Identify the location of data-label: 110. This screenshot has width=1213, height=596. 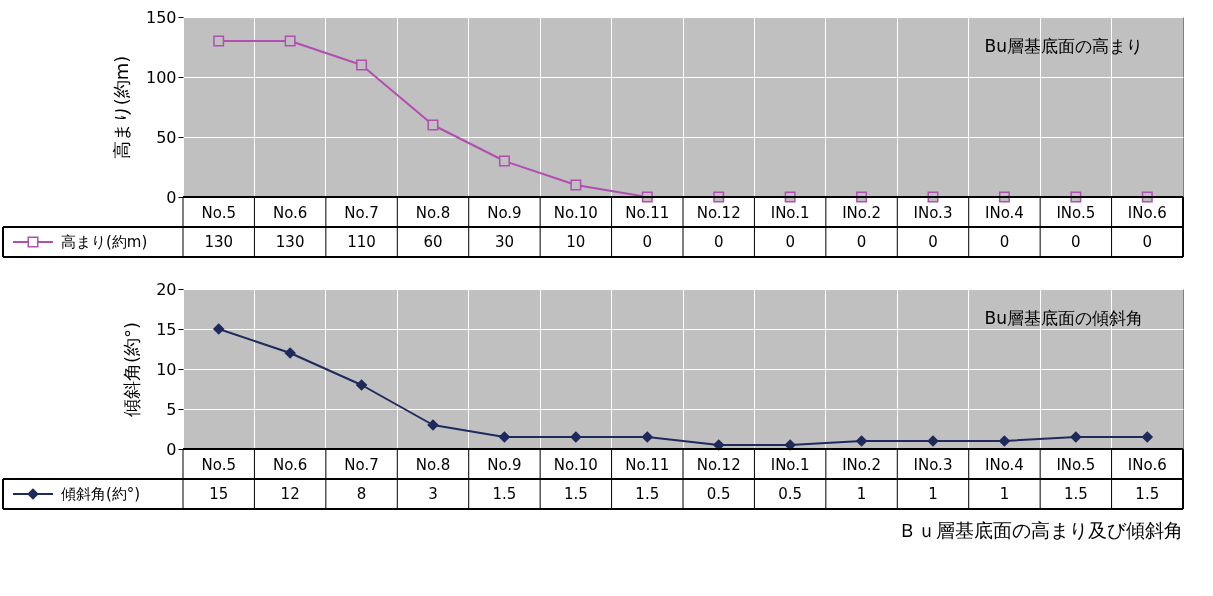
(361, 242).